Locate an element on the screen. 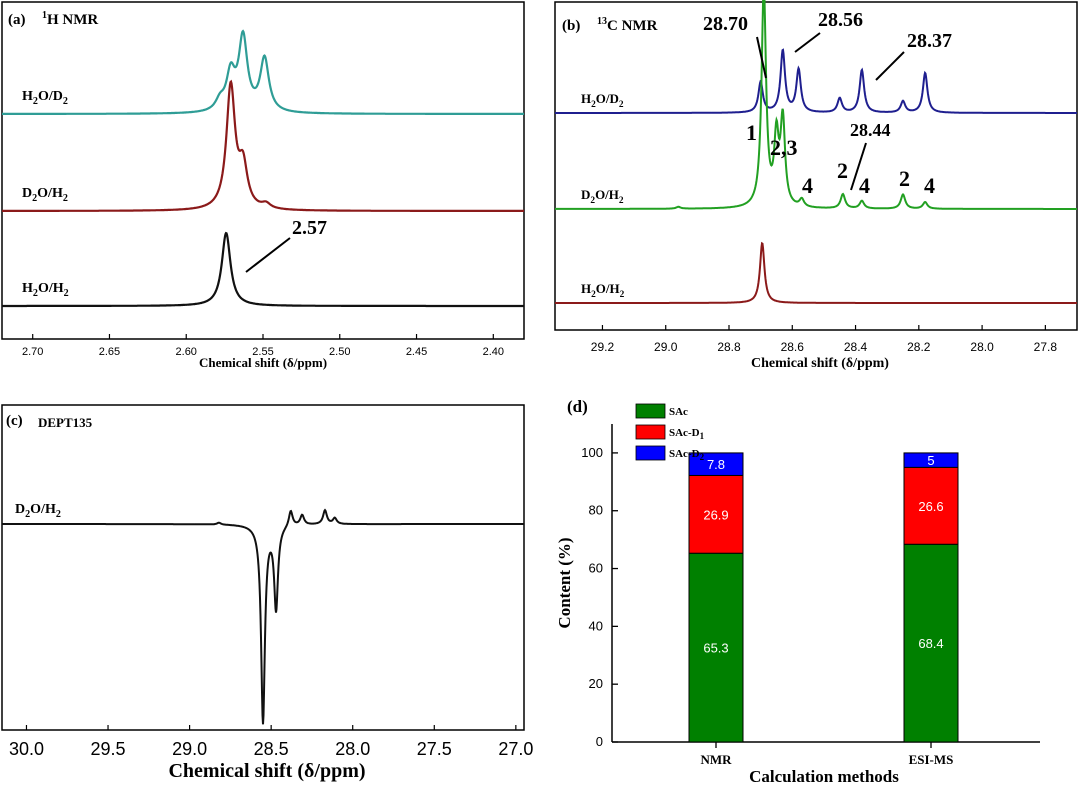 The height and width of the screenshot is (798, 1080). bar-SAc-NMR is located at coordinates (716, 647).